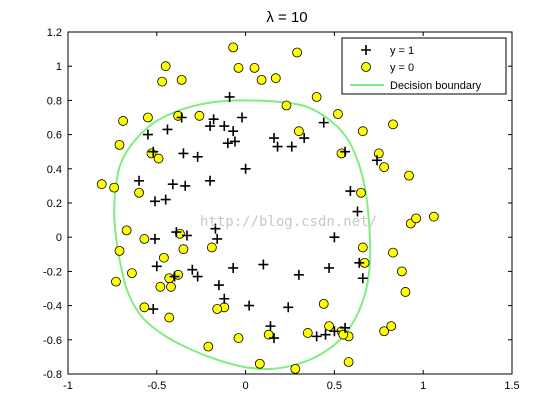 This screenshot has width=560, height=420. I want to click on x-tick-label: 0, so click(246, 386).